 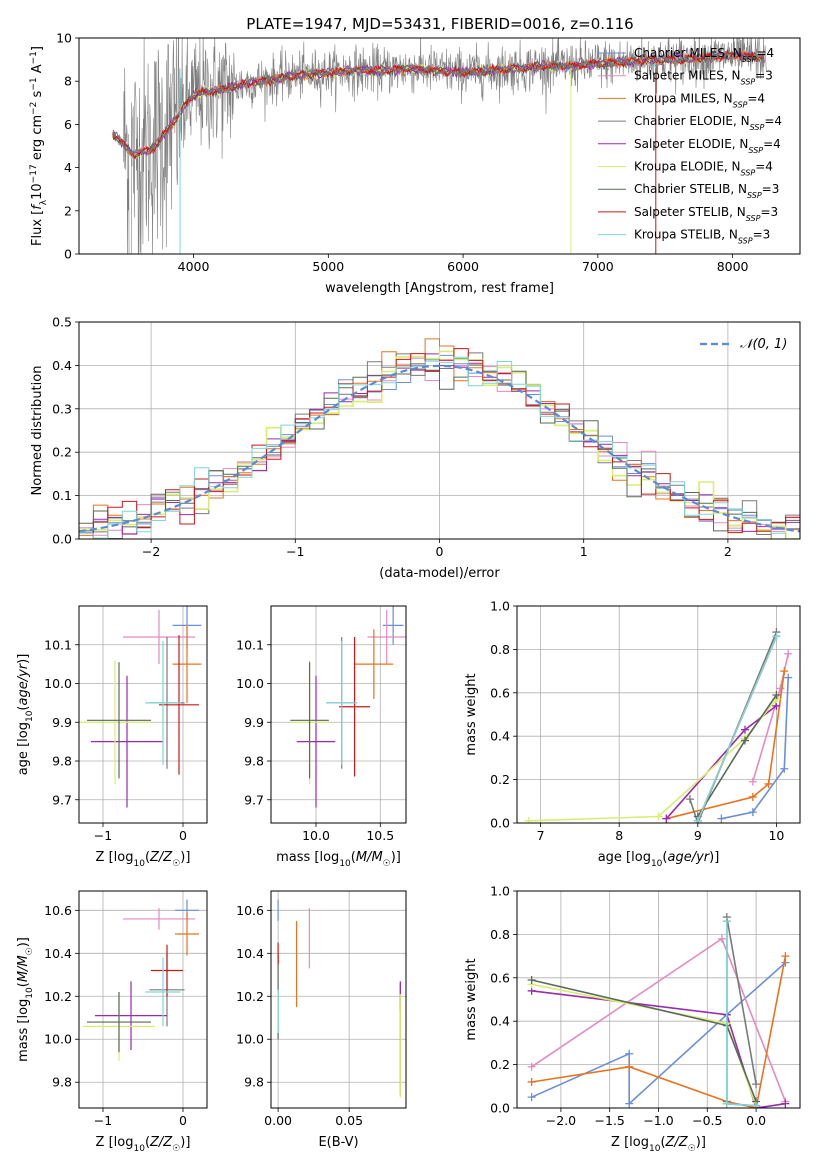 What do you see at coordinates (440, 551) in the screenshot?
I see `x-tick-label: 0` at bounding box center [440, 551].